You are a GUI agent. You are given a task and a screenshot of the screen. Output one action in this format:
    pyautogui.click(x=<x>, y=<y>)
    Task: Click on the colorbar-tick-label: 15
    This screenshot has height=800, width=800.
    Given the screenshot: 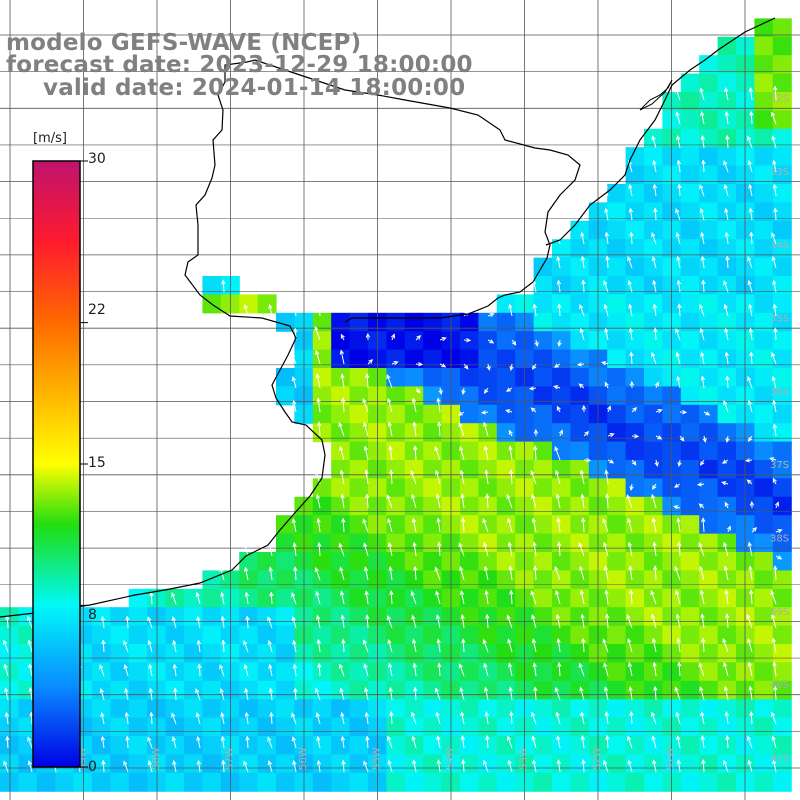 What is the action you would take?
    pyautogui.click(x=97, y=463)
    